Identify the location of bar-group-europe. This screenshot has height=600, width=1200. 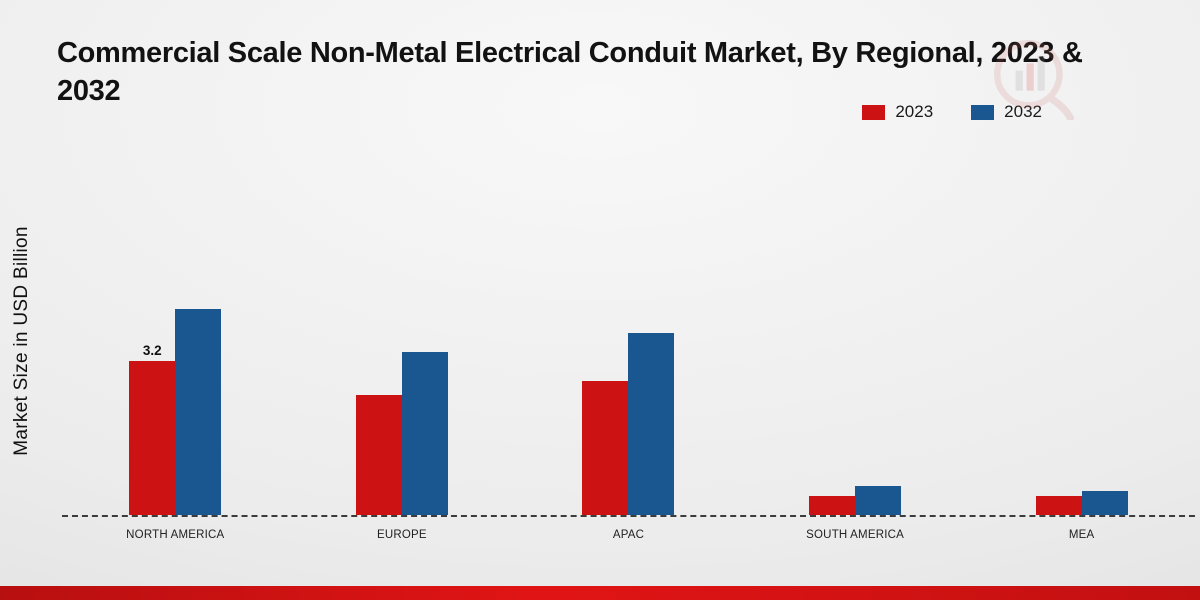
(402, 410).